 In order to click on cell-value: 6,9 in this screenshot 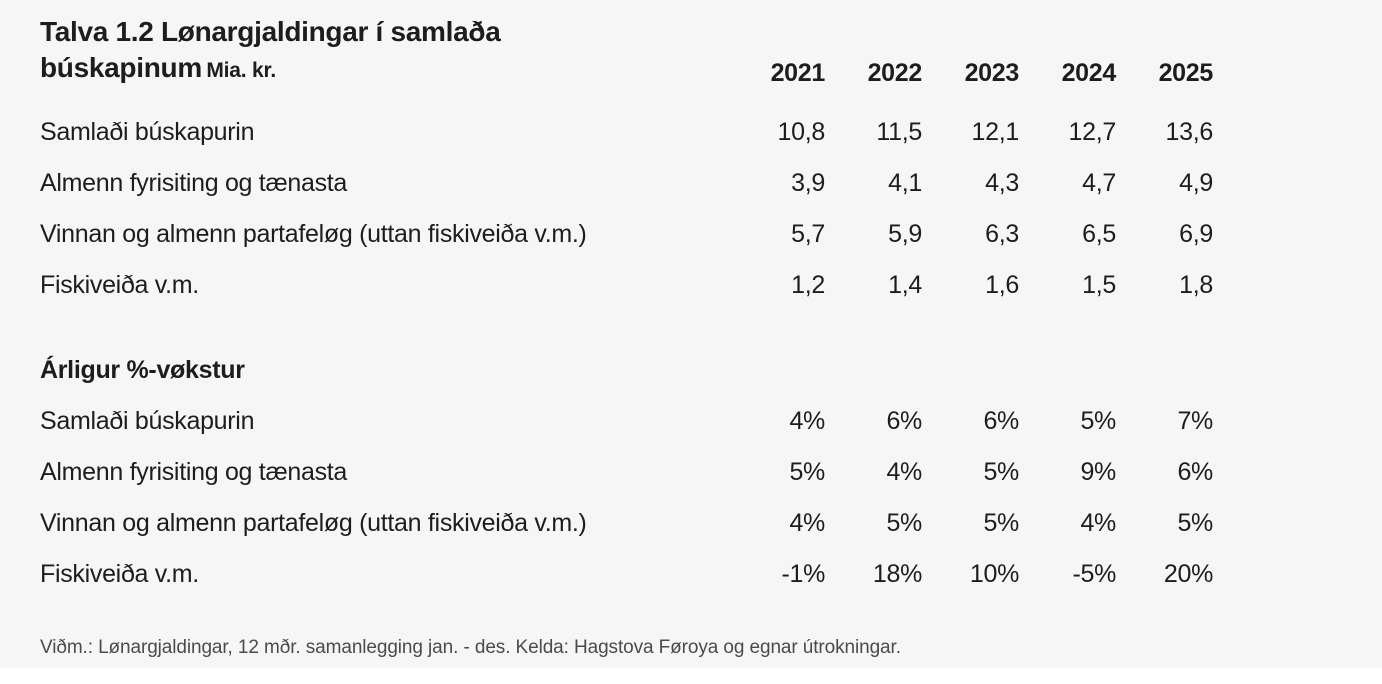, I will do `click(1196, 234)`.